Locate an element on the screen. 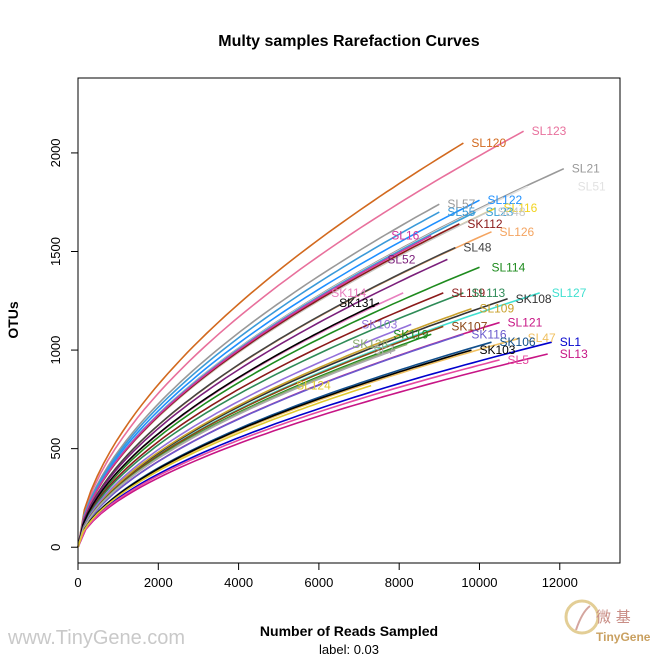 The height and width of the screenshot is (660, 660). x-tick-label: 12000 is located at coordinates (560, 582).